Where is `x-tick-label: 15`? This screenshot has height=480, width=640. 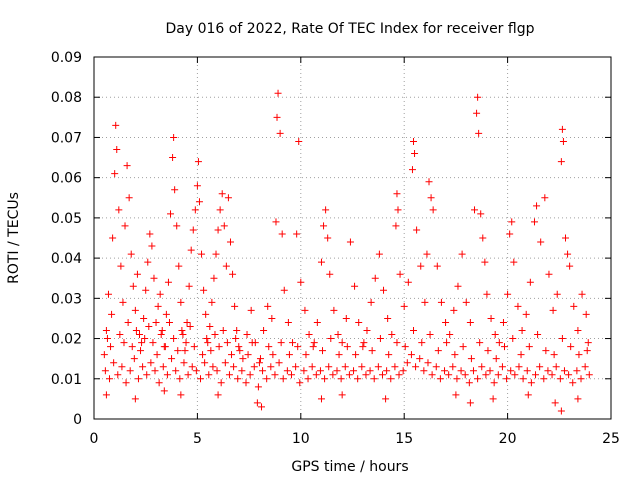 x-tick-label: 15 is located at coordinates (404, 439).